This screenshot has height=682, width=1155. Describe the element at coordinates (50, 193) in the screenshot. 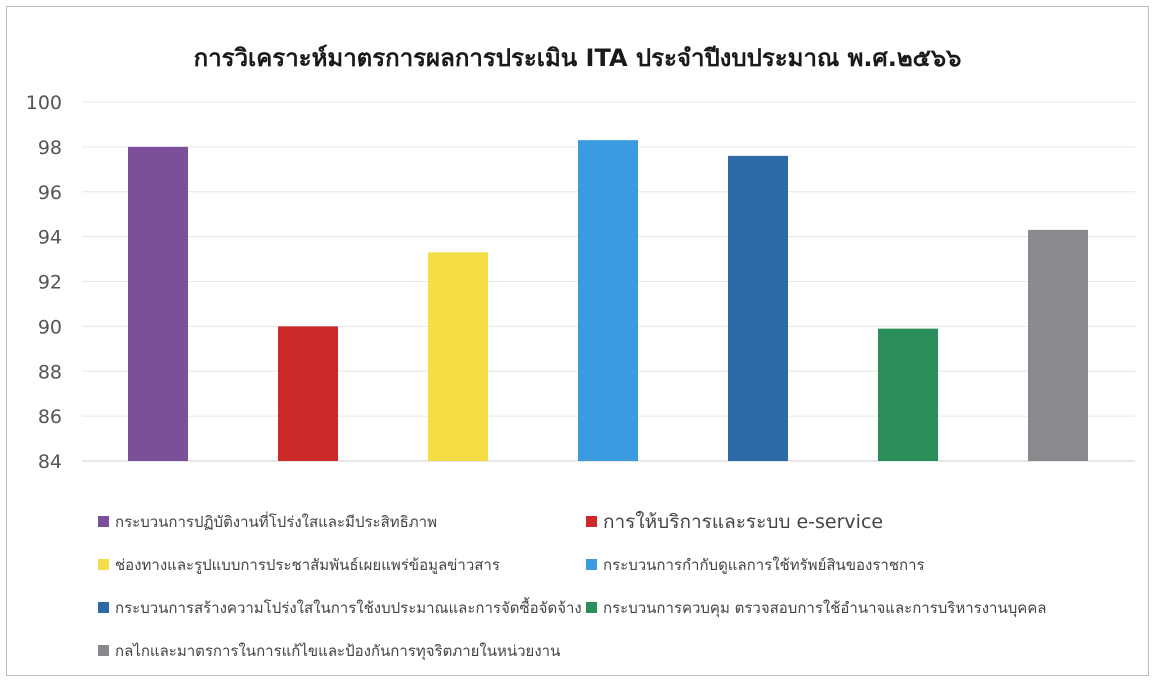

I see `y-tick-label: 96` at that location.